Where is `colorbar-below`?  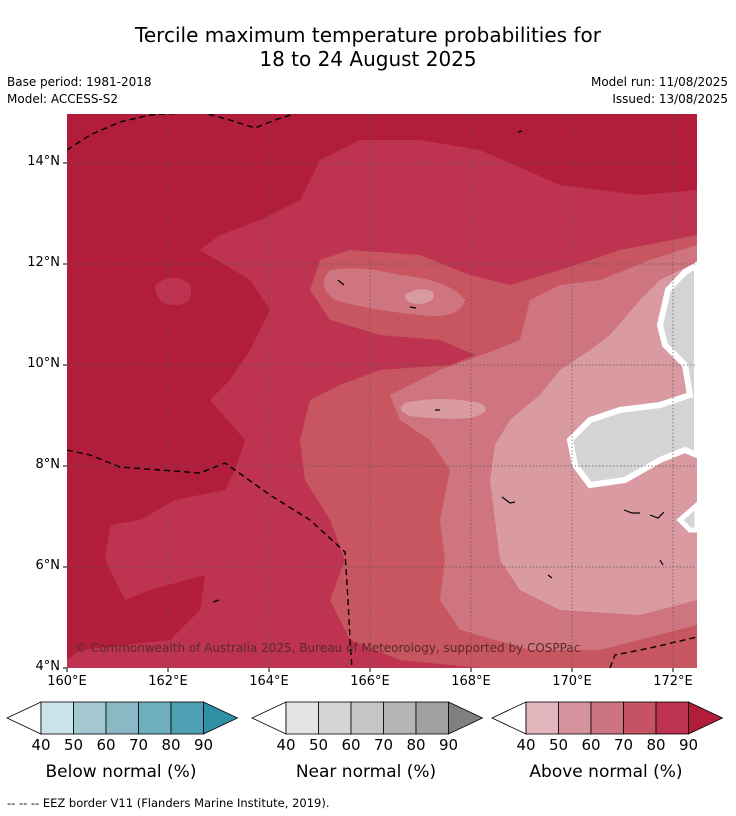 colorbar-below is located at coordinates (122, 718).